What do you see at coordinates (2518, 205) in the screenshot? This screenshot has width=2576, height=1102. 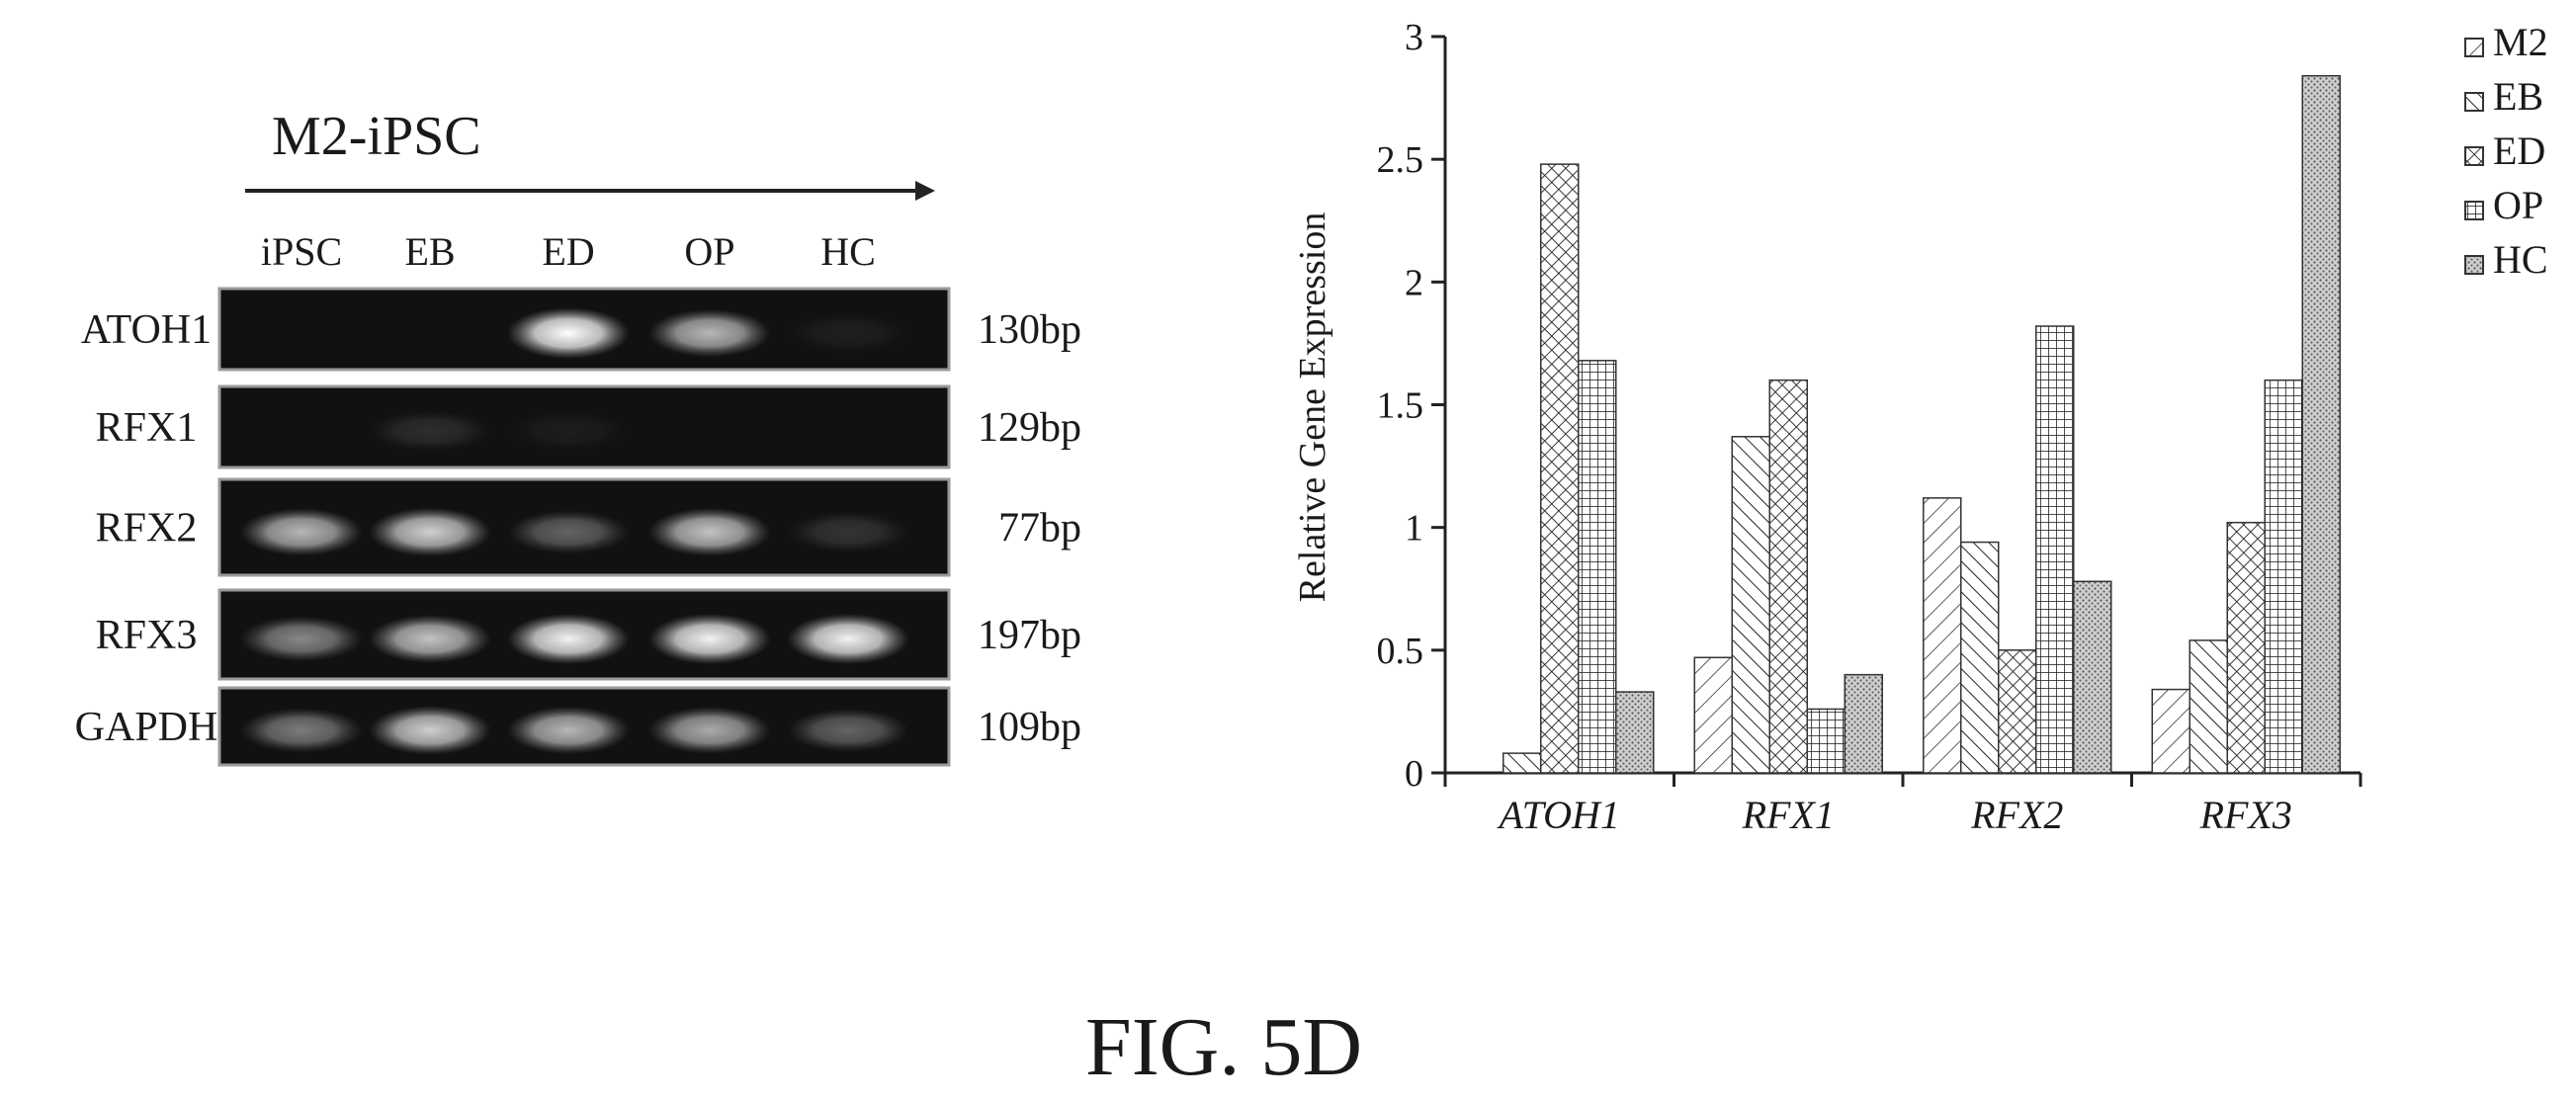 I see `legend-label: OP` at bounding box center [2518, 205].